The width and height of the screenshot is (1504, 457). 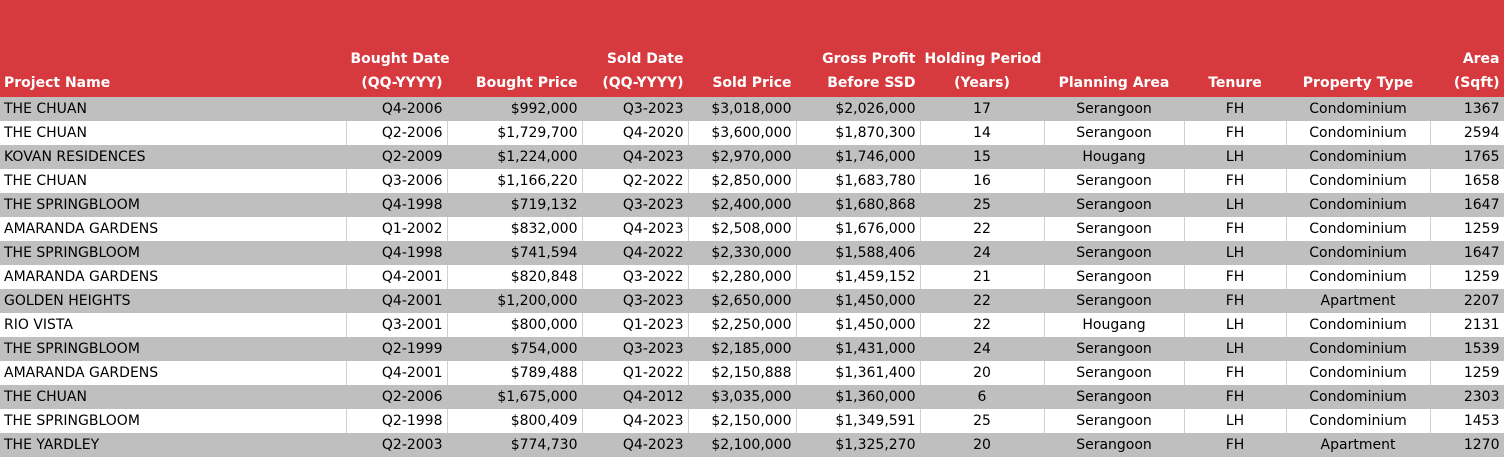 What do you see at coordinates (1358, 301) in the screenshot?
I see `cell-property-type: Apartment` at bounding box center [1358, 301].